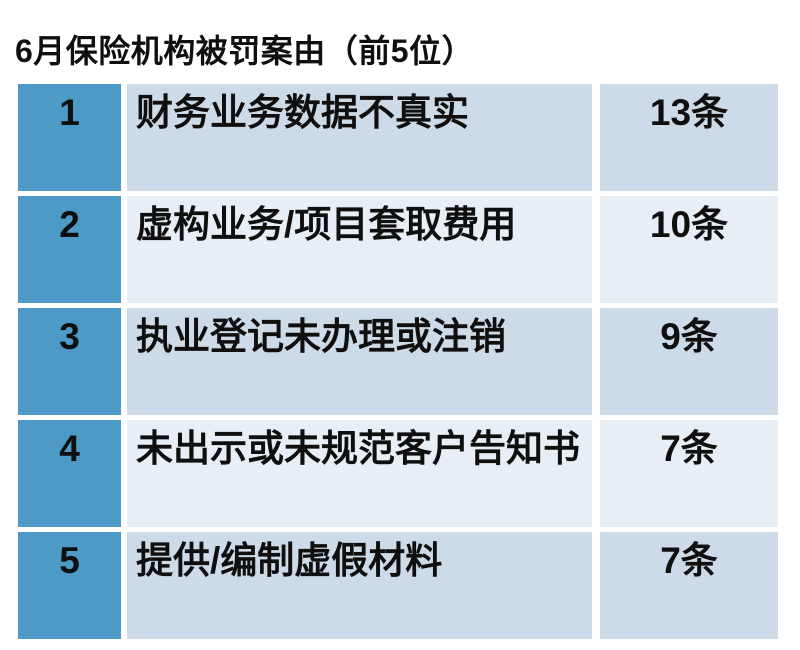 Image resolution: width=800 pixels, height=650 pixels. Describe the element at coordinates (359, 249) in the screenshot. I see `reason-cell: 虚构业务/项目套取费用` at that location.